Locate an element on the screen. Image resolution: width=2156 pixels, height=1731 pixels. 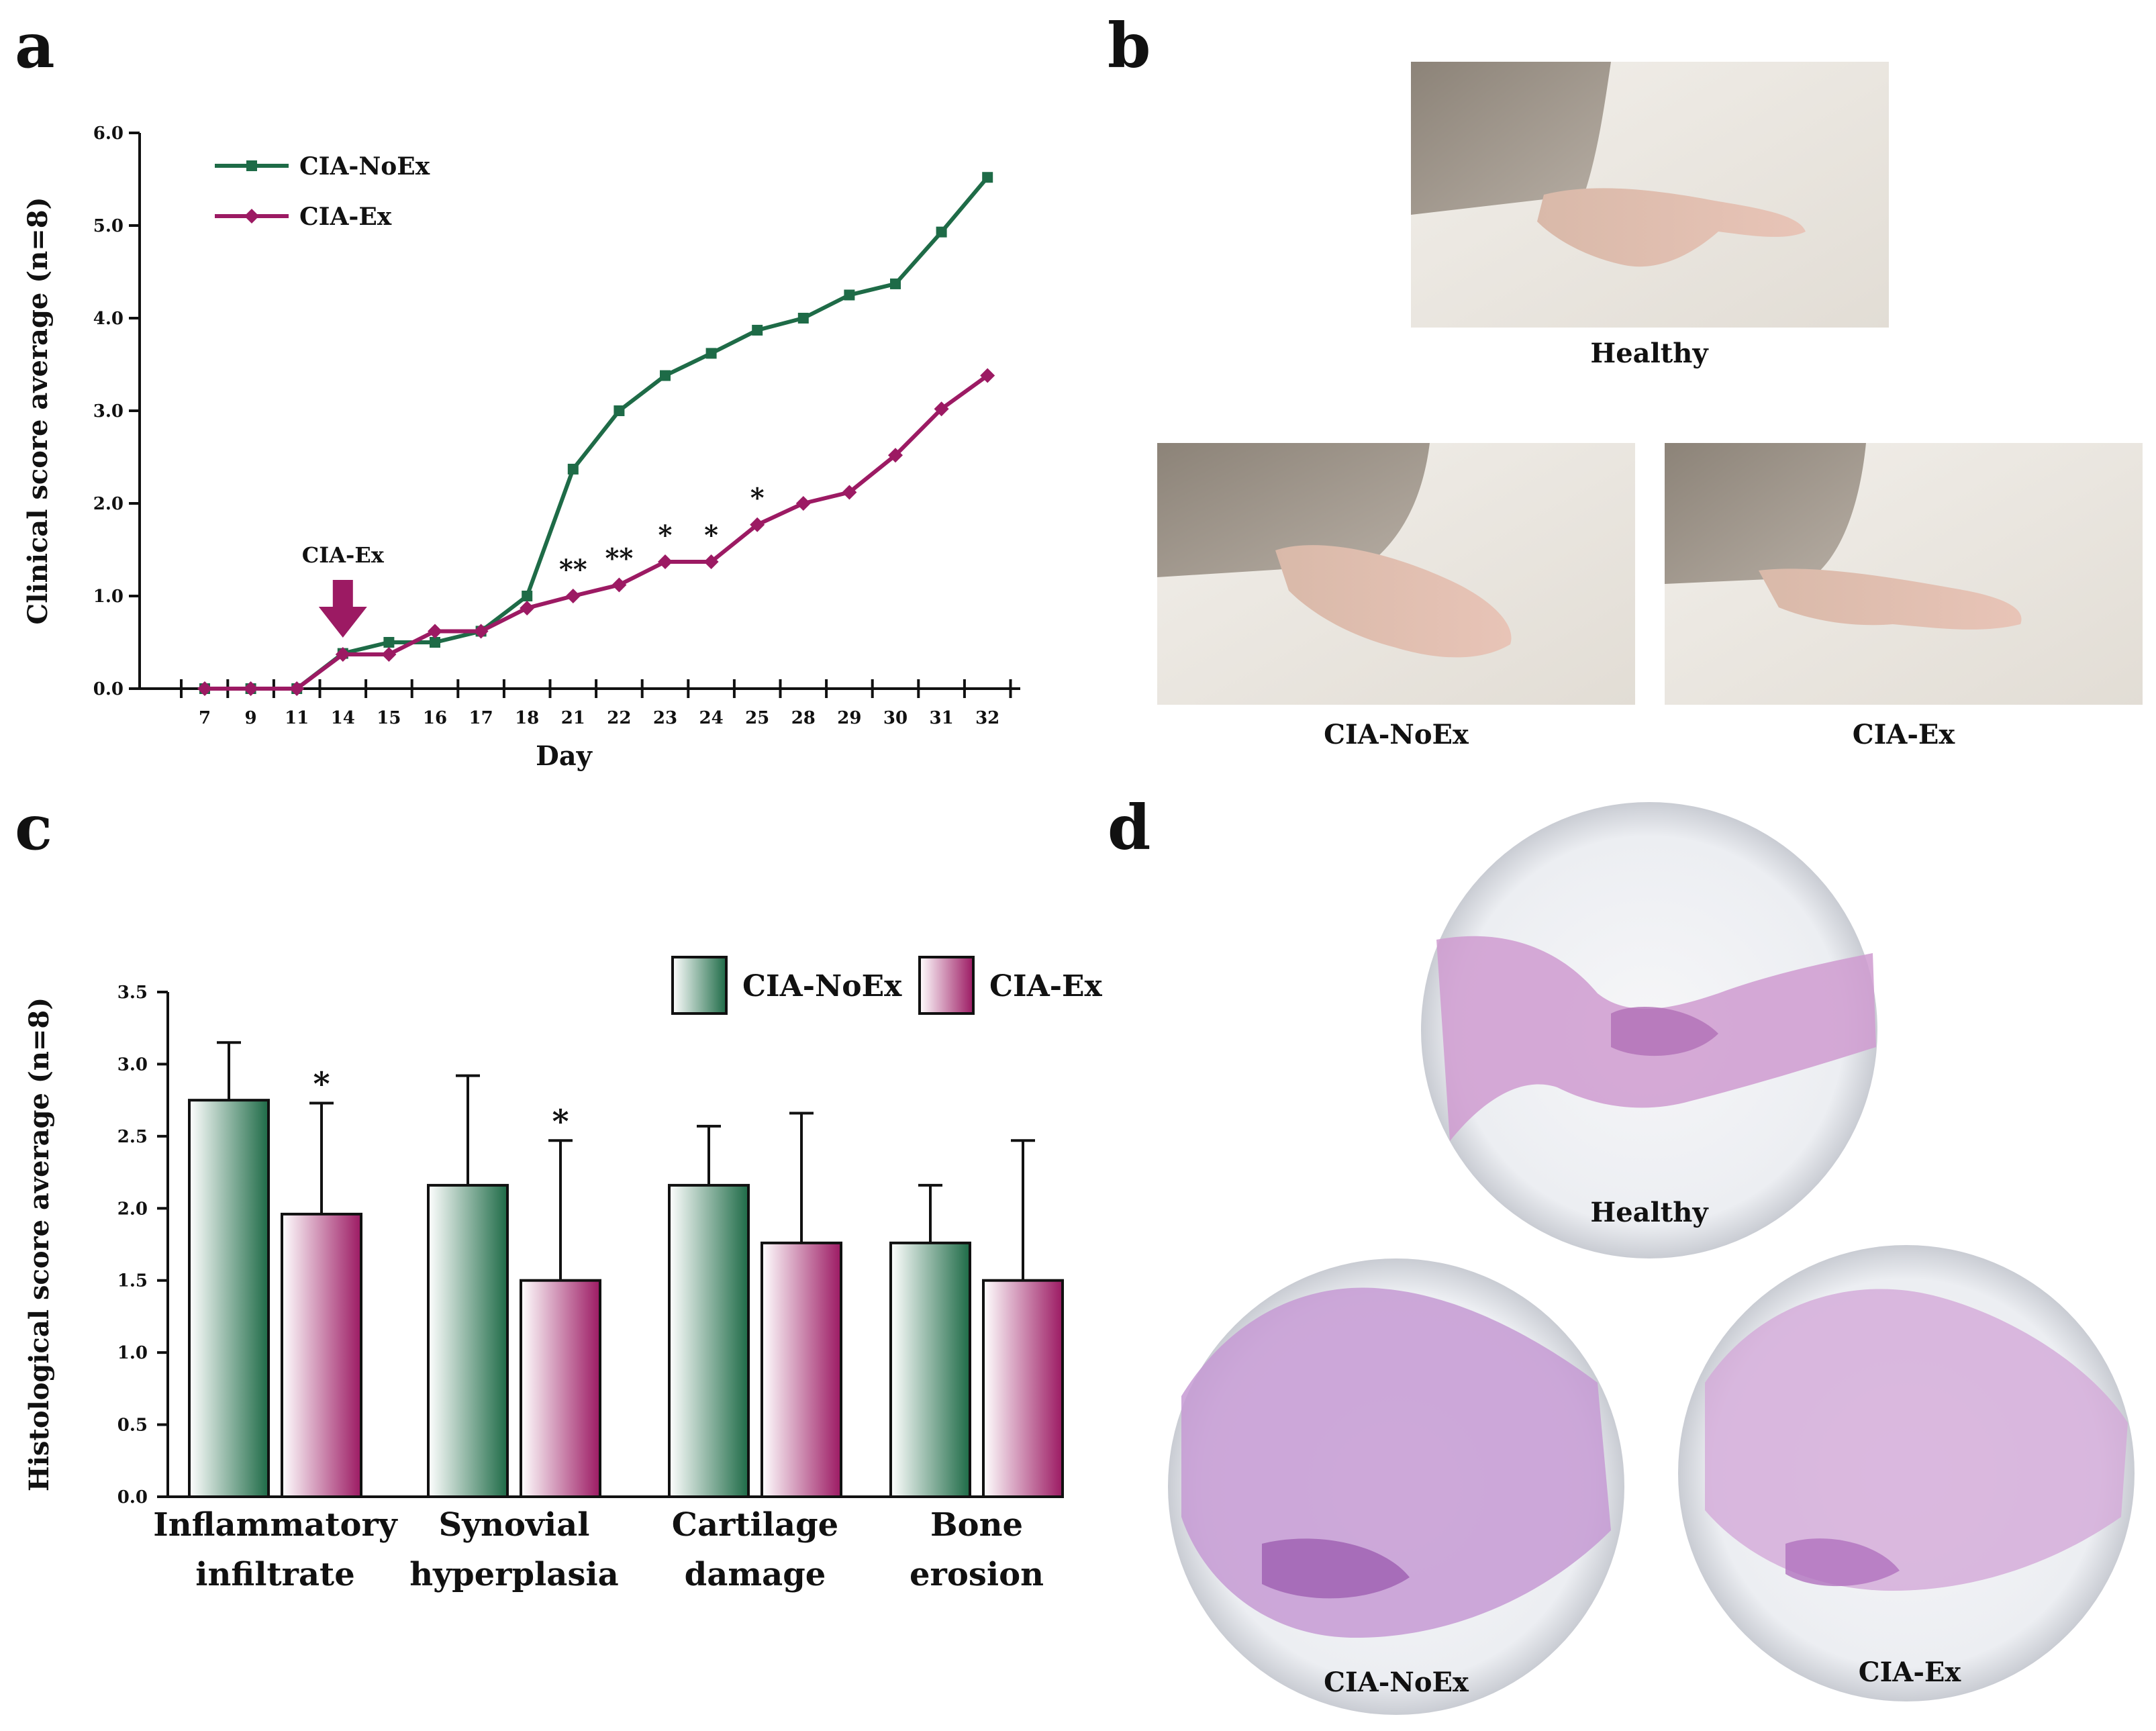
x-tick-label: 21 is located at coordinates (573, 718).